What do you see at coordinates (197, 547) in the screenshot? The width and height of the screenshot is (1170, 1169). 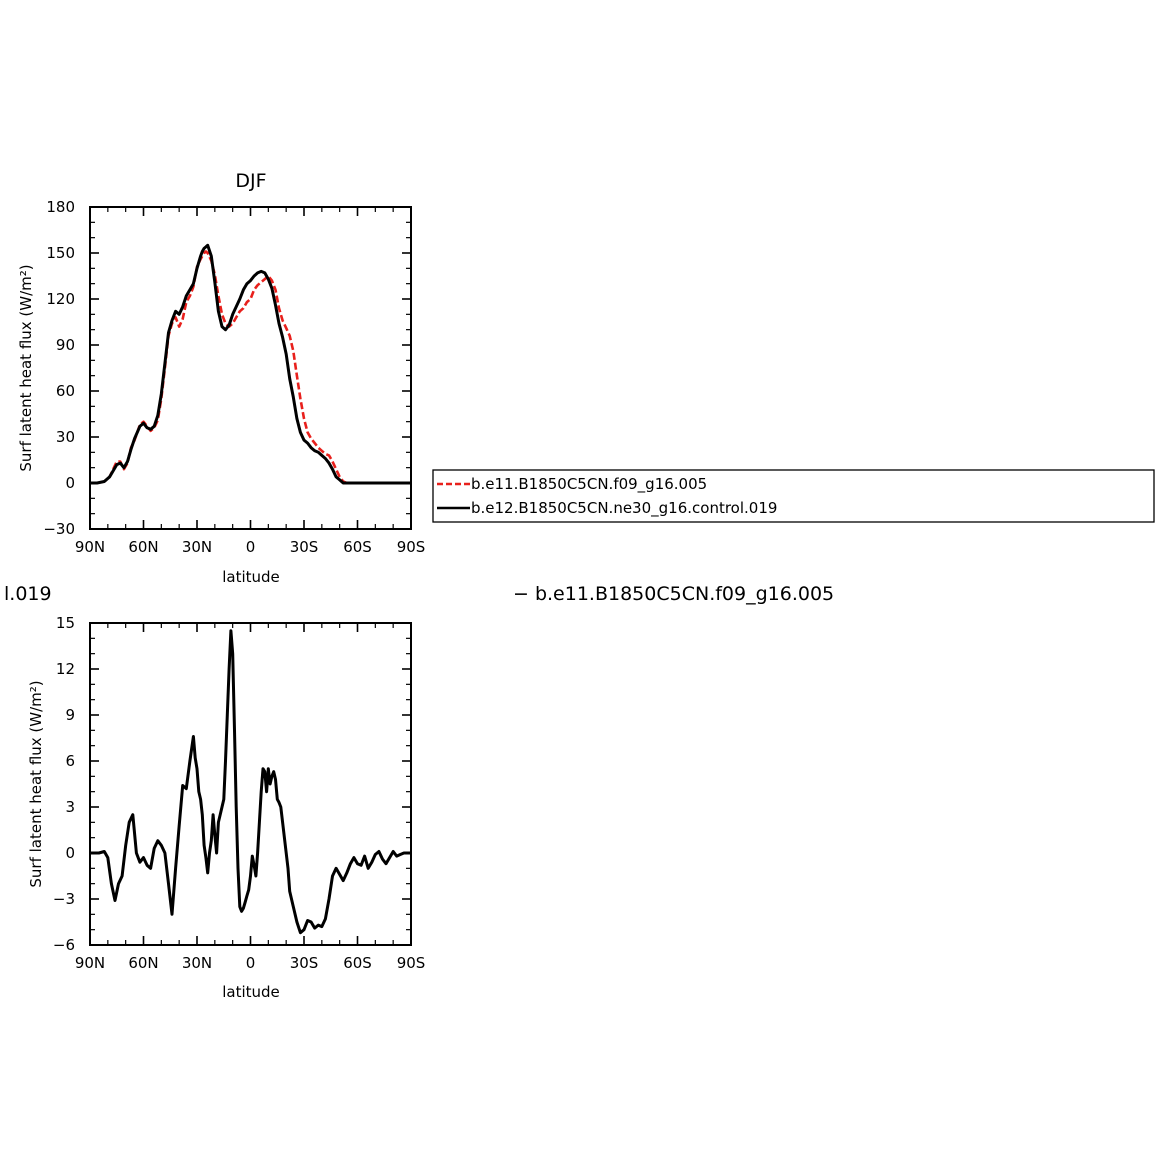 I see `top-chart-x-tick-label: 30N` at bounding box center [197, 547].